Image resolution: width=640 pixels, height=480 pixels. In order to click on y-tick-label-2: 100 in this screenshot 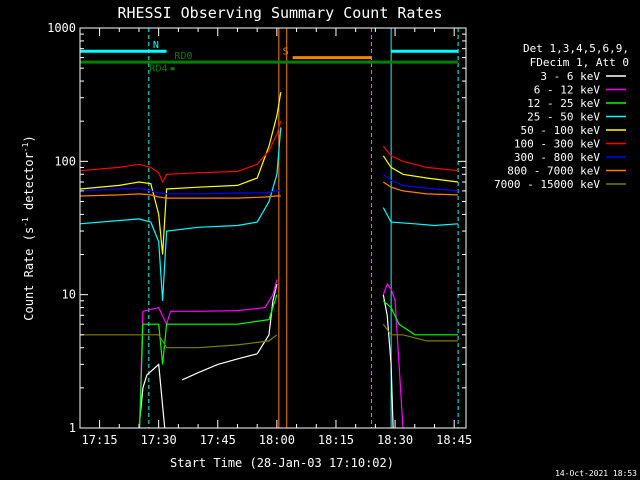, I will do `click(65, 161)`.